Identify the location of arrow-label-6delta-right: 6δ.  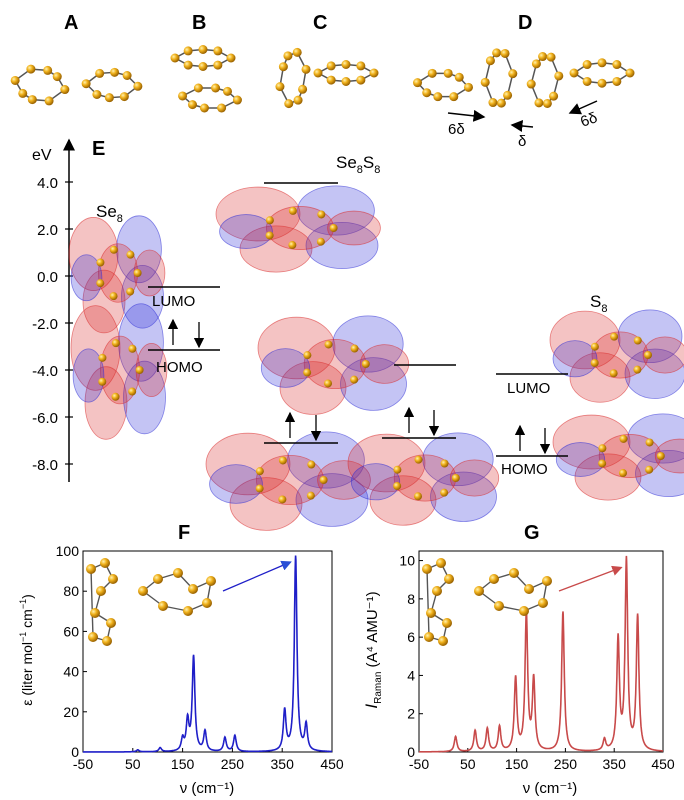
(589, 120).